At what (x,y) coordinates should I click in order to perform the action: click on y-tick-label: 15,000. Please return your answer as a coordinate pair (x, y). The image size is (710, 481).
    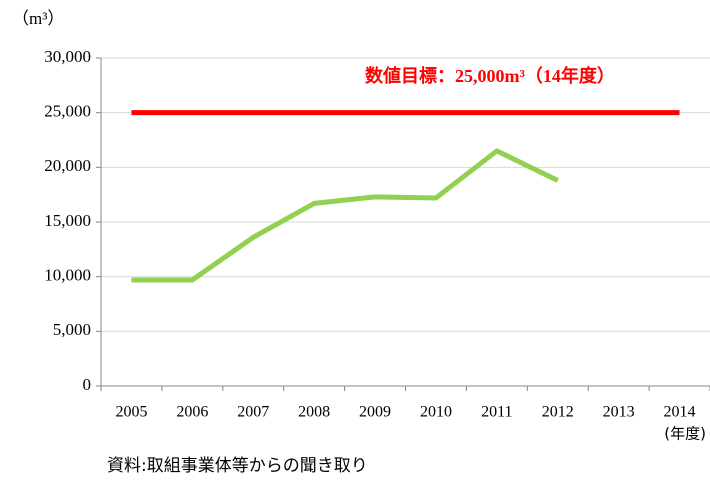
    Looking at the image, I should click on (67, 220).